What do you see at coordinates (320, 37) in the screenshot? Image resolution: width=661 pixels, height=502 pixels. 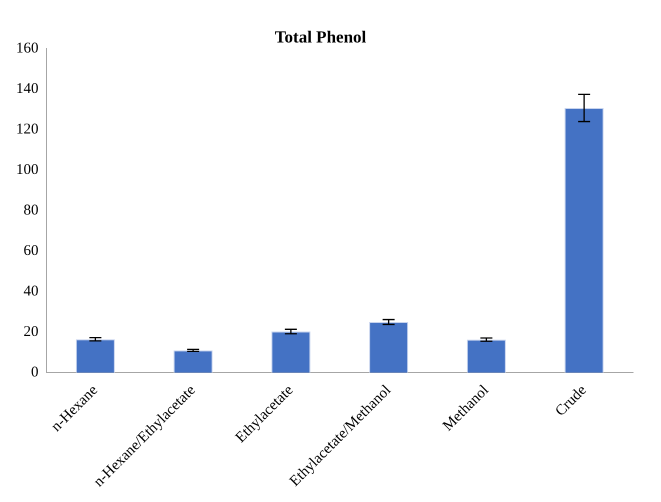 I see `chart-title: Total Phenol` at bounding box center [320, 37].